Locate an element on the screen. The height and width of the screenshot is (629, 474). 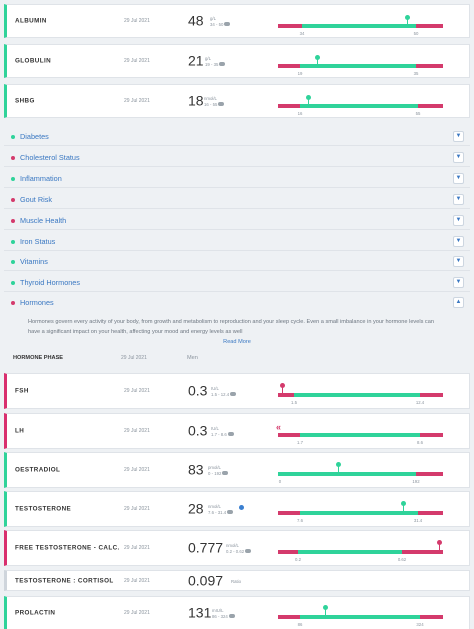
marker-name: TESTOSTERONE is located at coordinates (43, 509).